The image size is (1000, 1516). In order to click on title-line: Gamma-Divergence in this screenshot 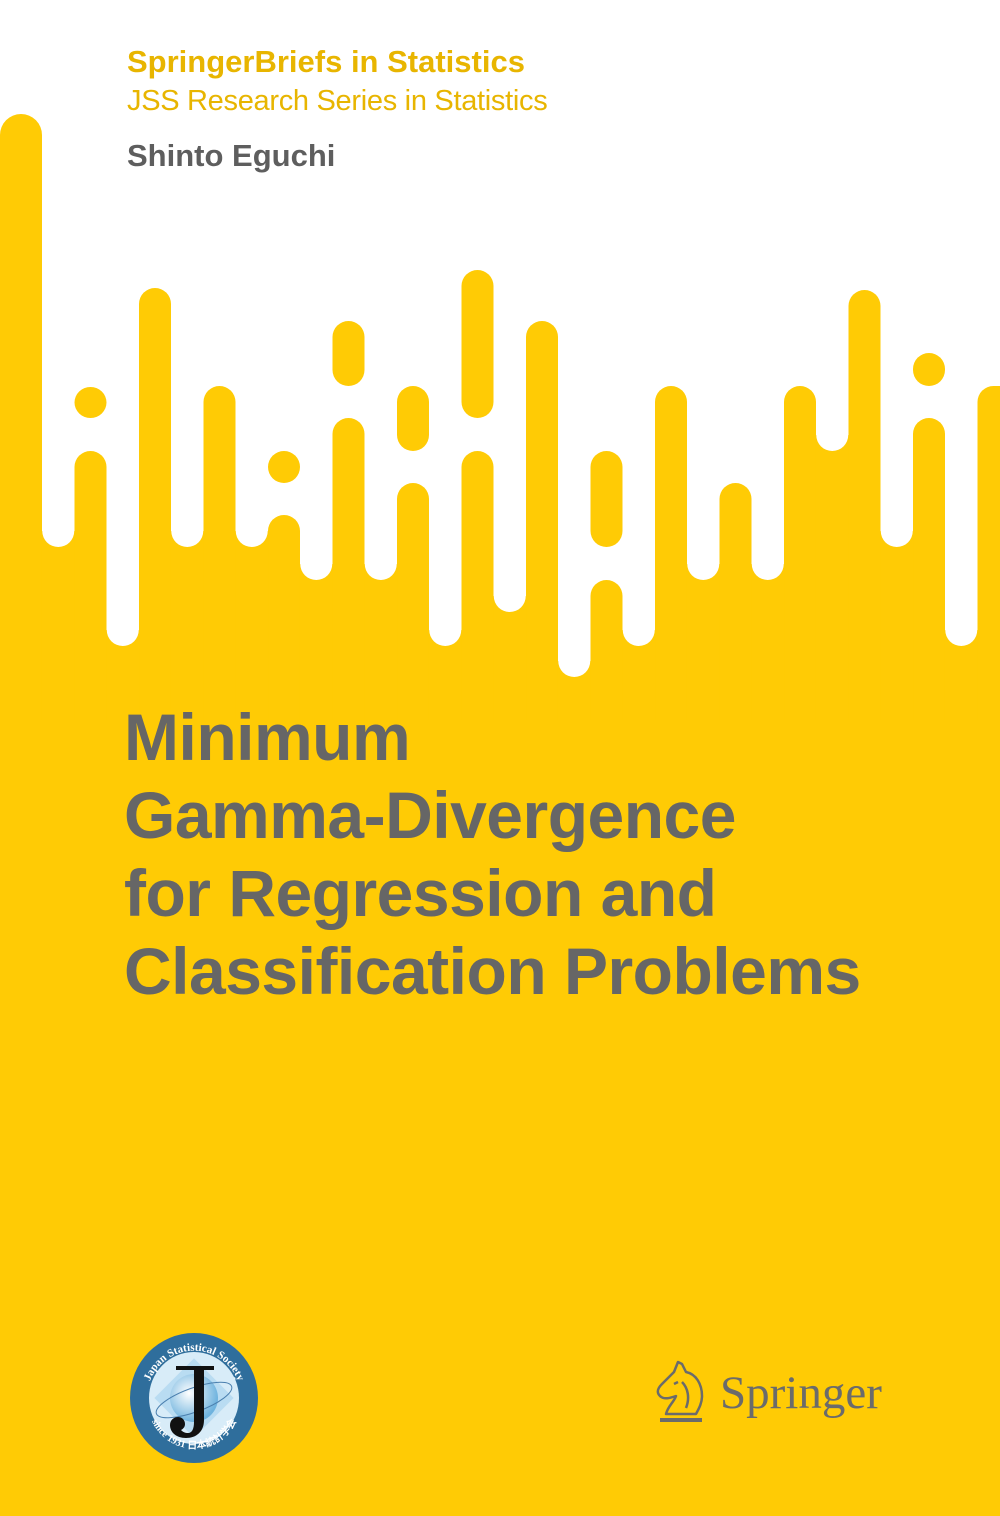, I will do `click(430, 815)`.